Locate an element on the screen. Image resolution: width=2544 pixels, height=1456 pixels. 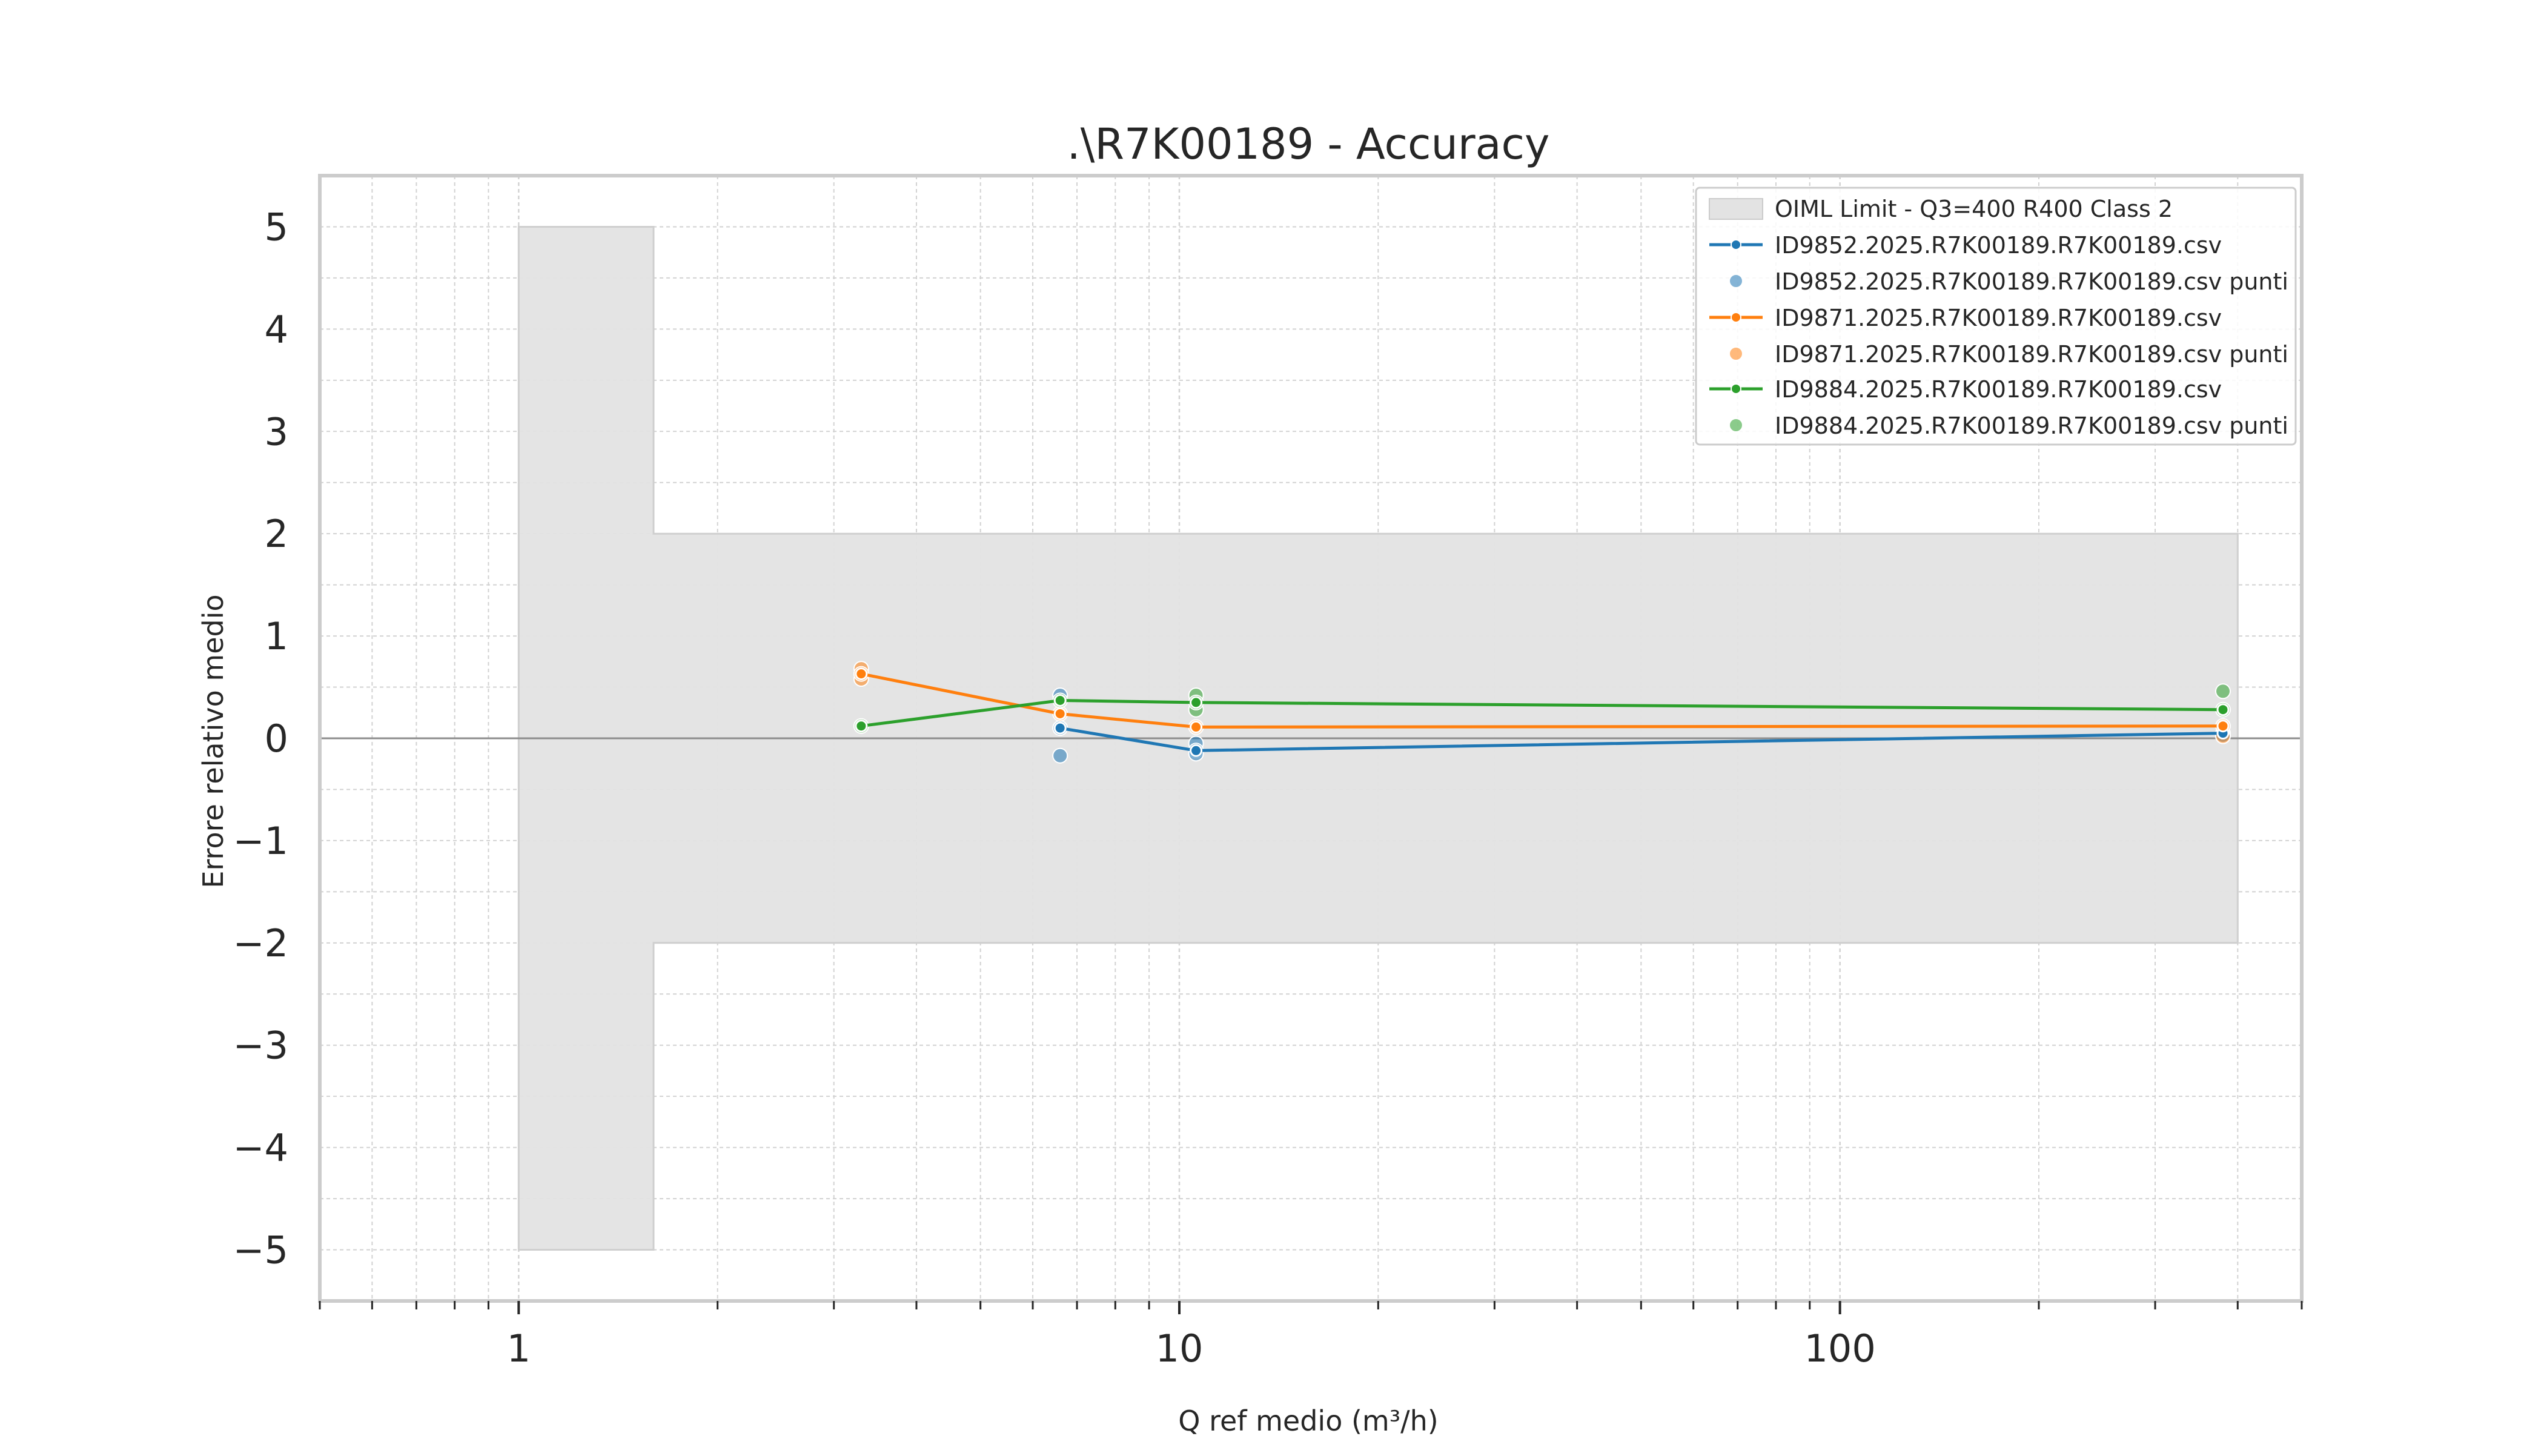
y-tick-label: −5 is located at coordinates (260, 1250).